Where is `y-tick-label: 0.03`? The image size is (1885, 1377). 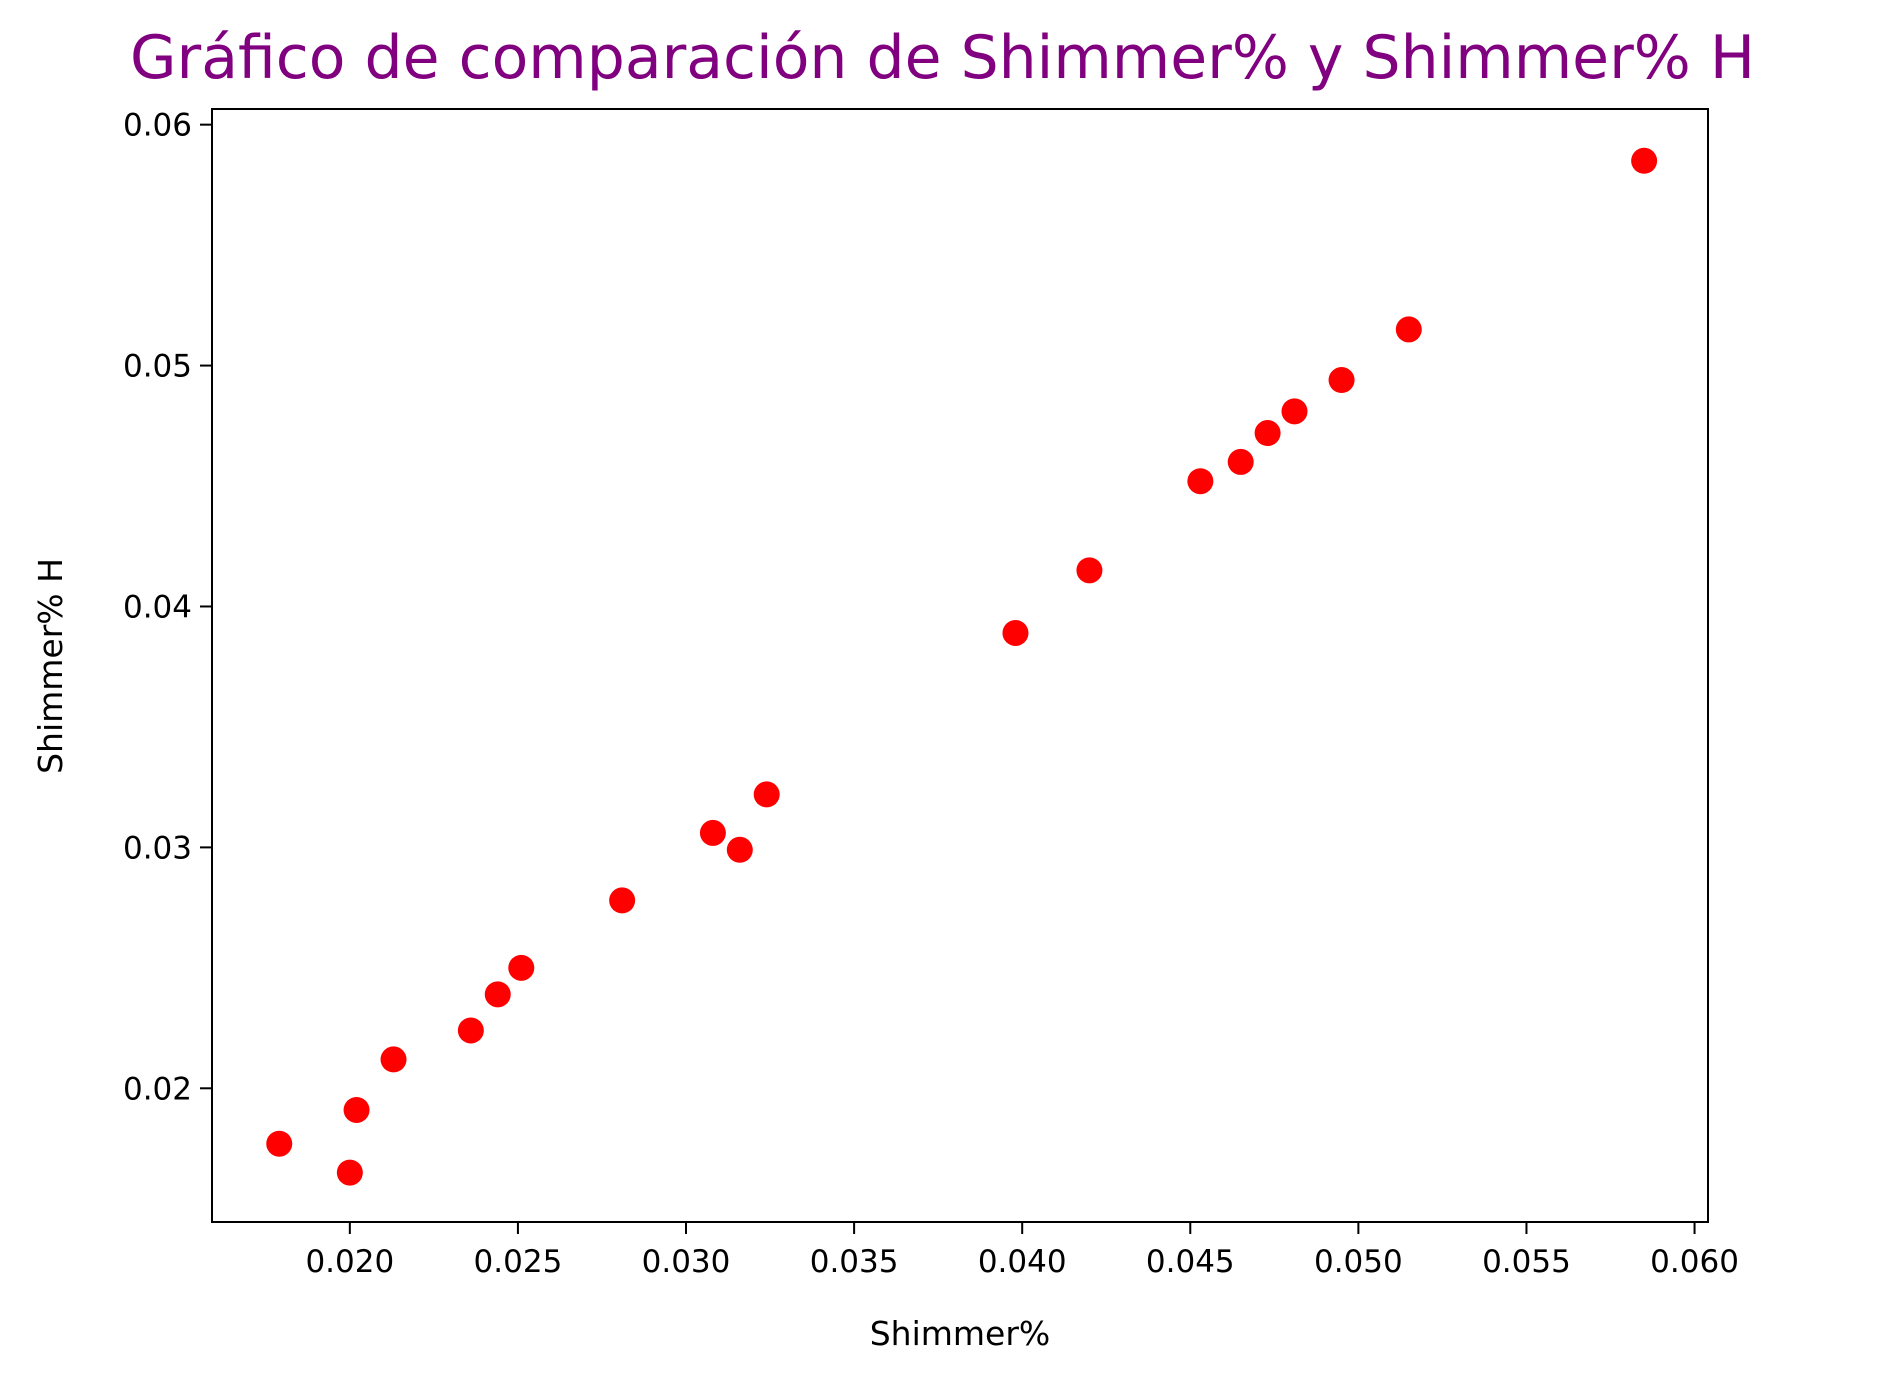 y-tick-label: 0.03 is located at coordinates (157, 848).